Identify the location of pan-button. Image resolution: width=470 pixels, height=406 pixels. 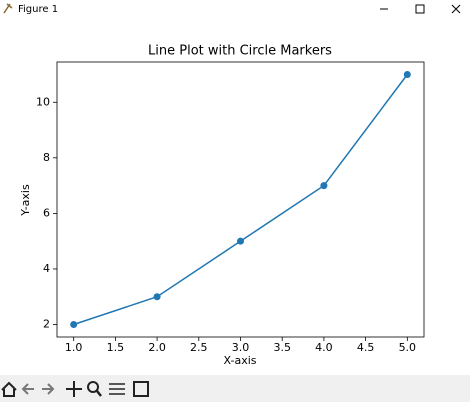
(74, 389).